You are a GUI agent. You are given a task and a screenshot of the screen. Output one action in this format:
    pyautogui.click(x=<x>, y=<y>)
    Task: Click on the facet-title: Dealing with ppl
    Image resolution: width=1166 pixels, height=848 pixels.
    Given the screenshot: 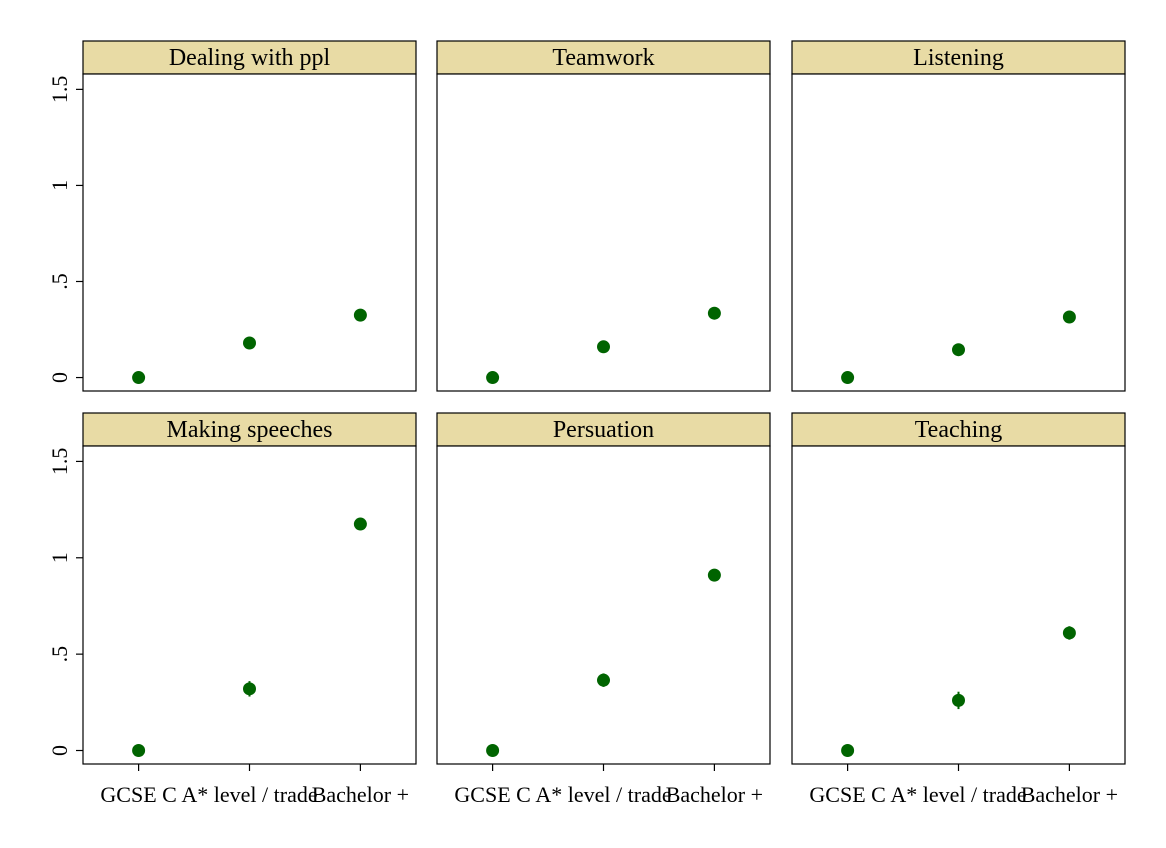 What is the action you would take?
    pyautogui.click(x=250, y=58)
    